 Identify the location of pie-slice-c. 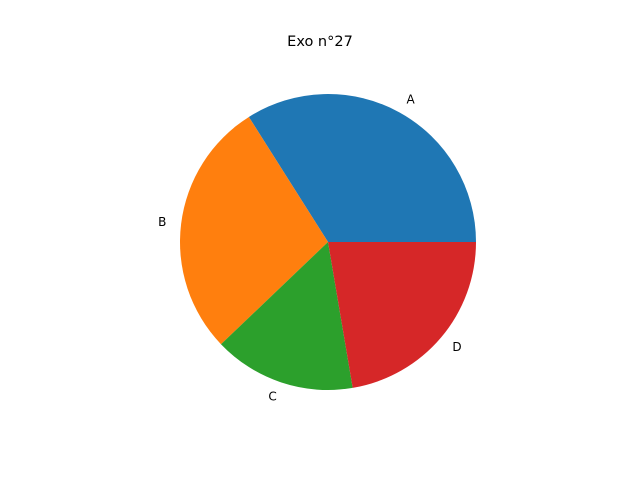
(286, 316).